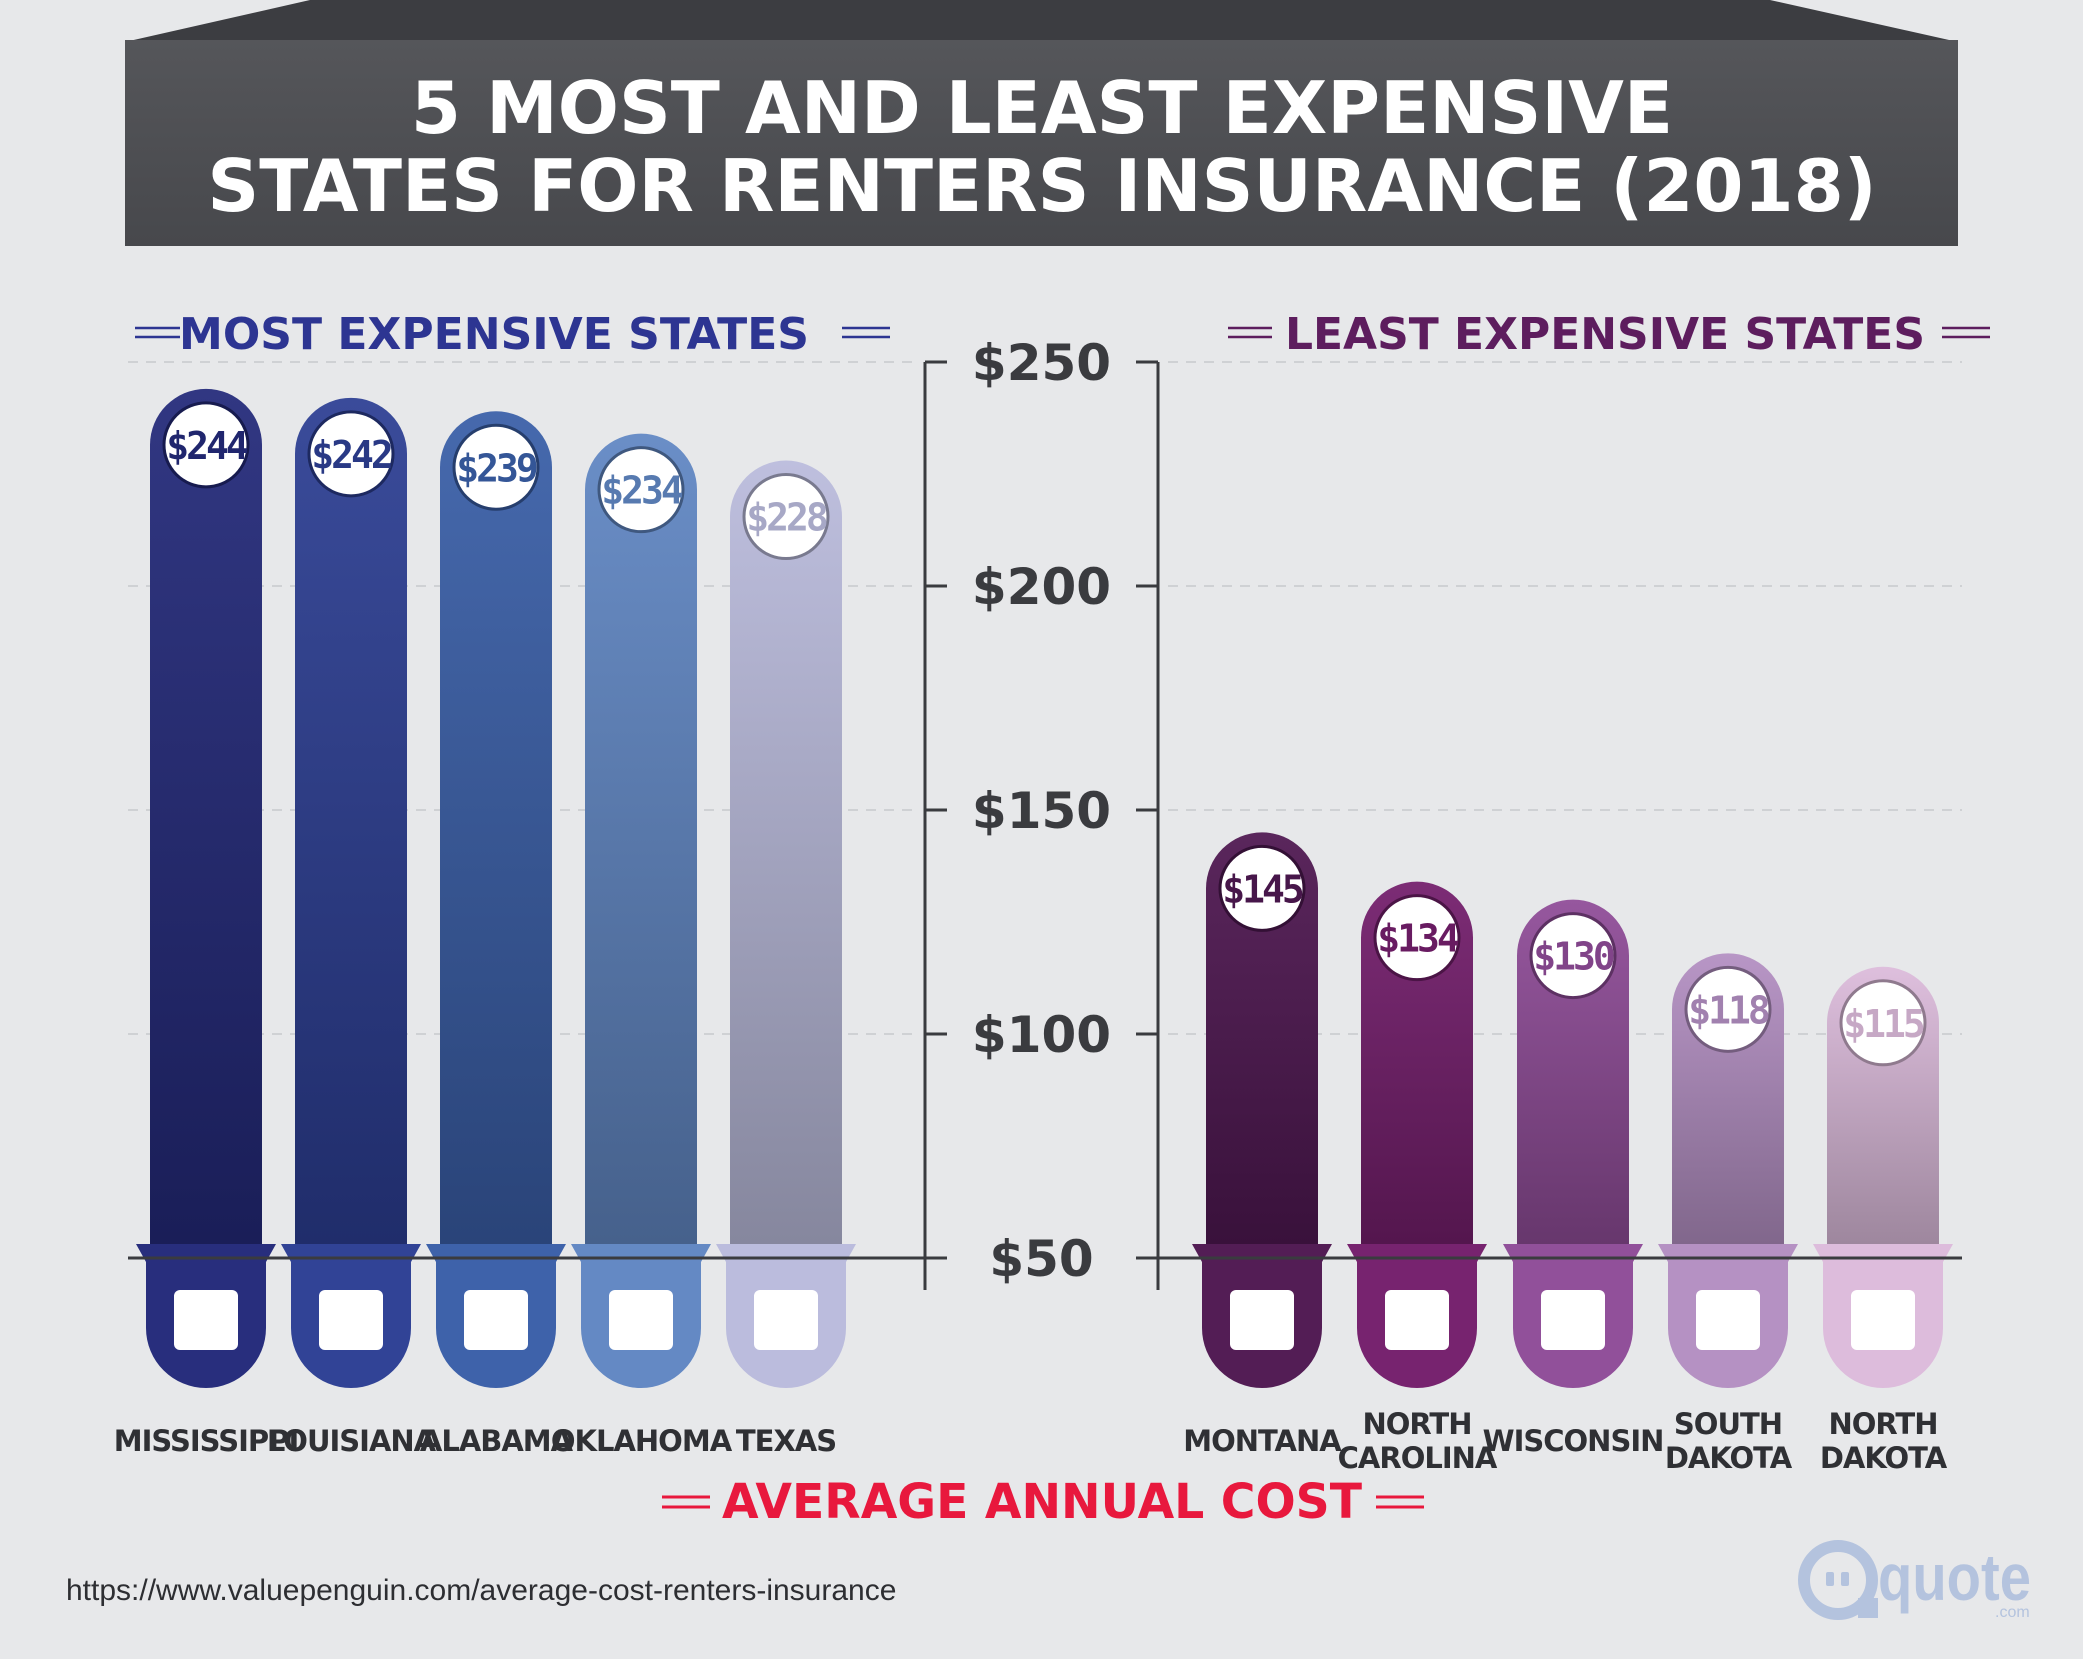  Describe the element at coordinates (1041, 1259) in the screenshot. I see `y-tick-label: $50` at that location.